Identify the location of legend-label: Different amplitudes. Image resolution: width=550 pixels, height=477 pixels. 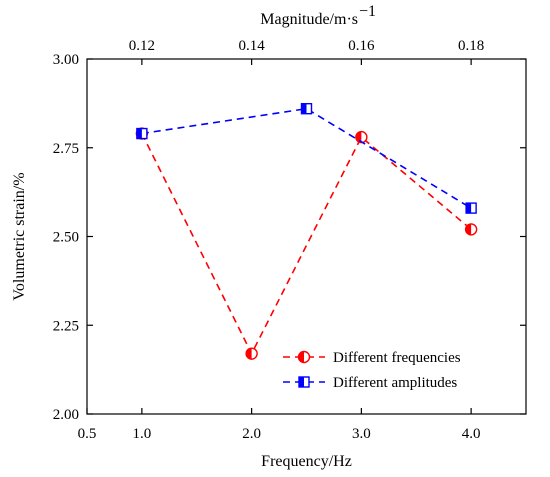
(395, 383).